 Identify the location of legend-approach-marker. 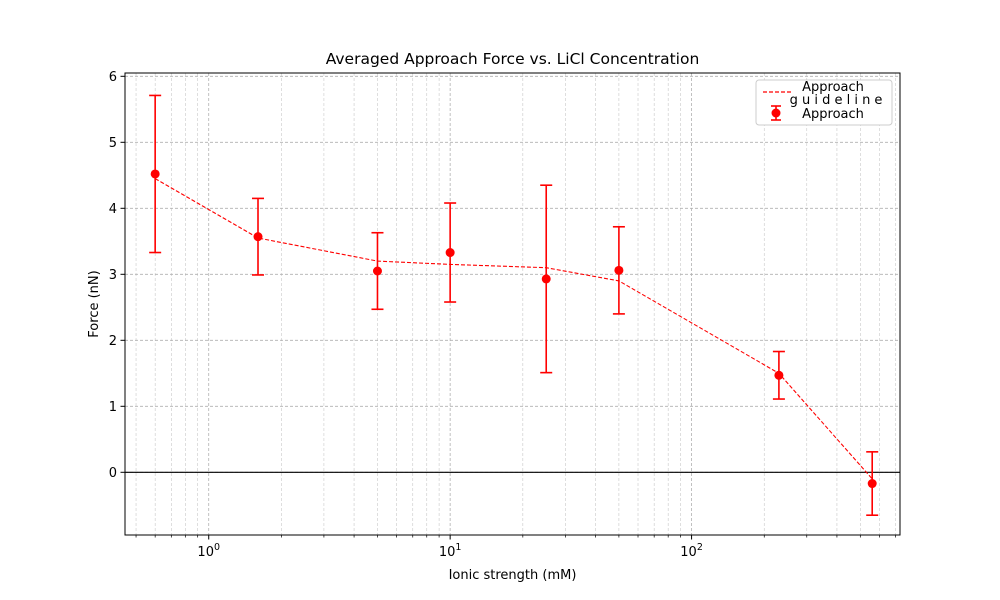
(776, 113).